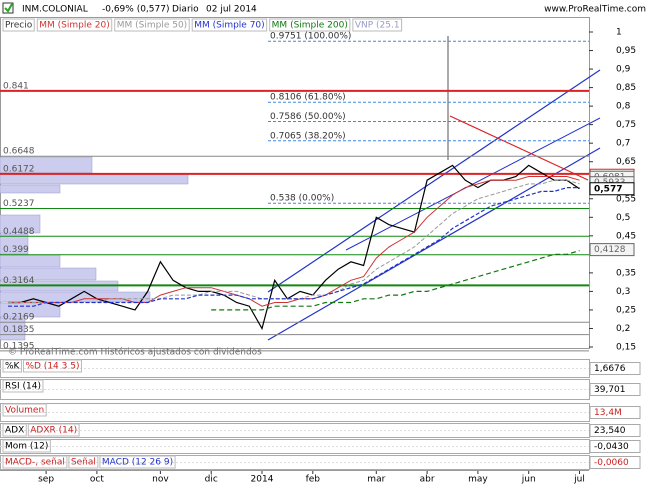 The width and height of the screenshot is (650, 490). I want to click on checkbox, so click(8, 8).